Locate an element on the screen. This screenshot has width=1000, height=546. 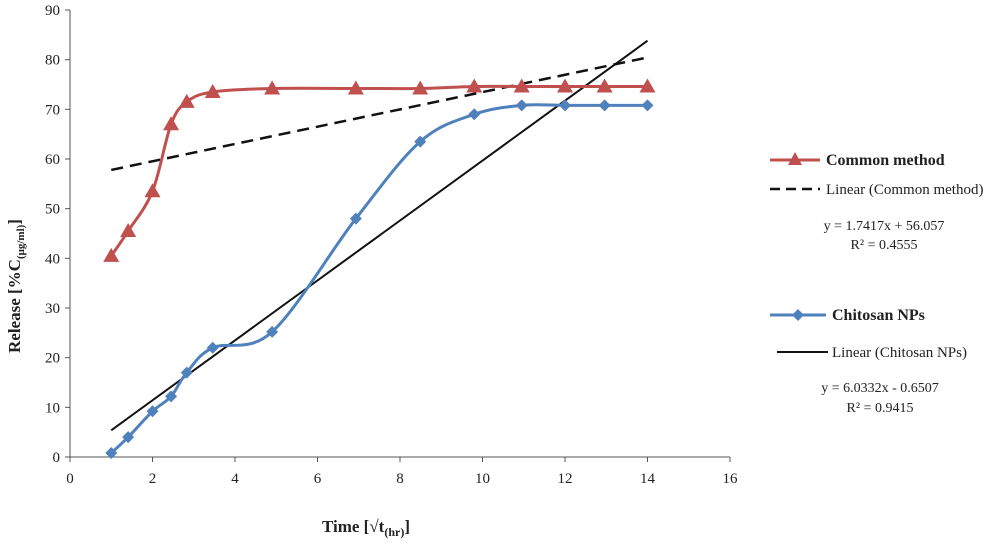
legend-linear-common-label: Linear (Common method) is located at coordinates (904, 190).